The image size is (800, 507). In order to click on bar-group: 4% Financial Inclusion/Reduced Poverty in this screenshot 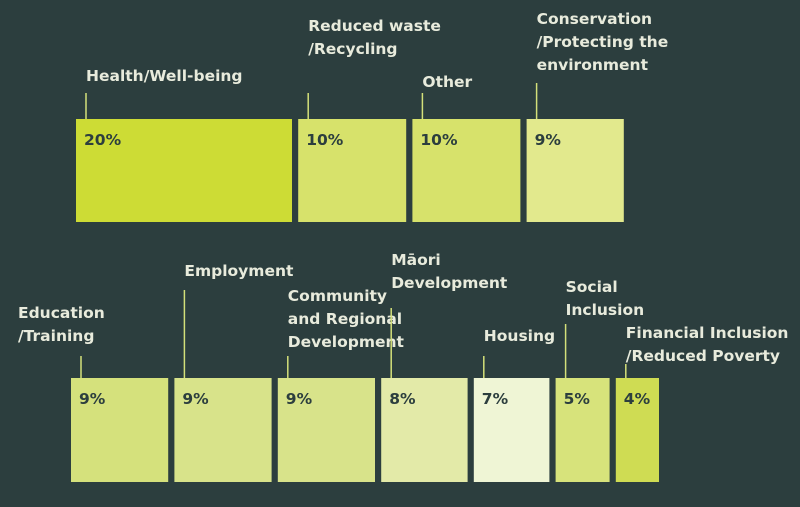, I will do `click(702, 403)`.